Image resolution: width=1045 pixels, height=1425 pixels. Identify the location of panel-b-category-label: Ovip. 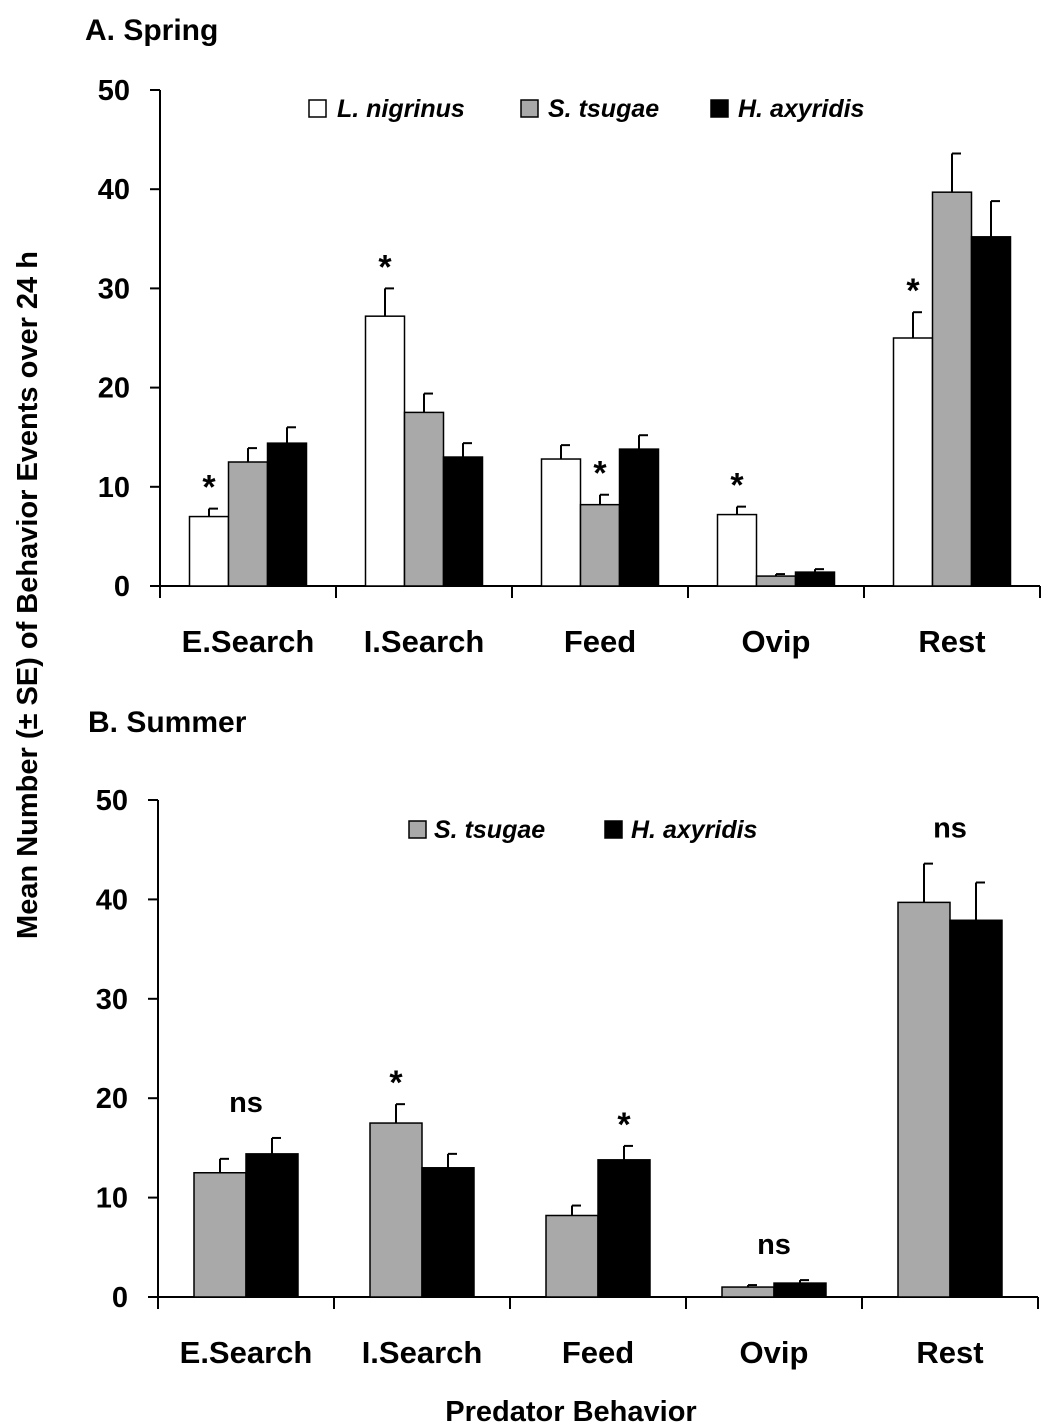
(774, 1352).